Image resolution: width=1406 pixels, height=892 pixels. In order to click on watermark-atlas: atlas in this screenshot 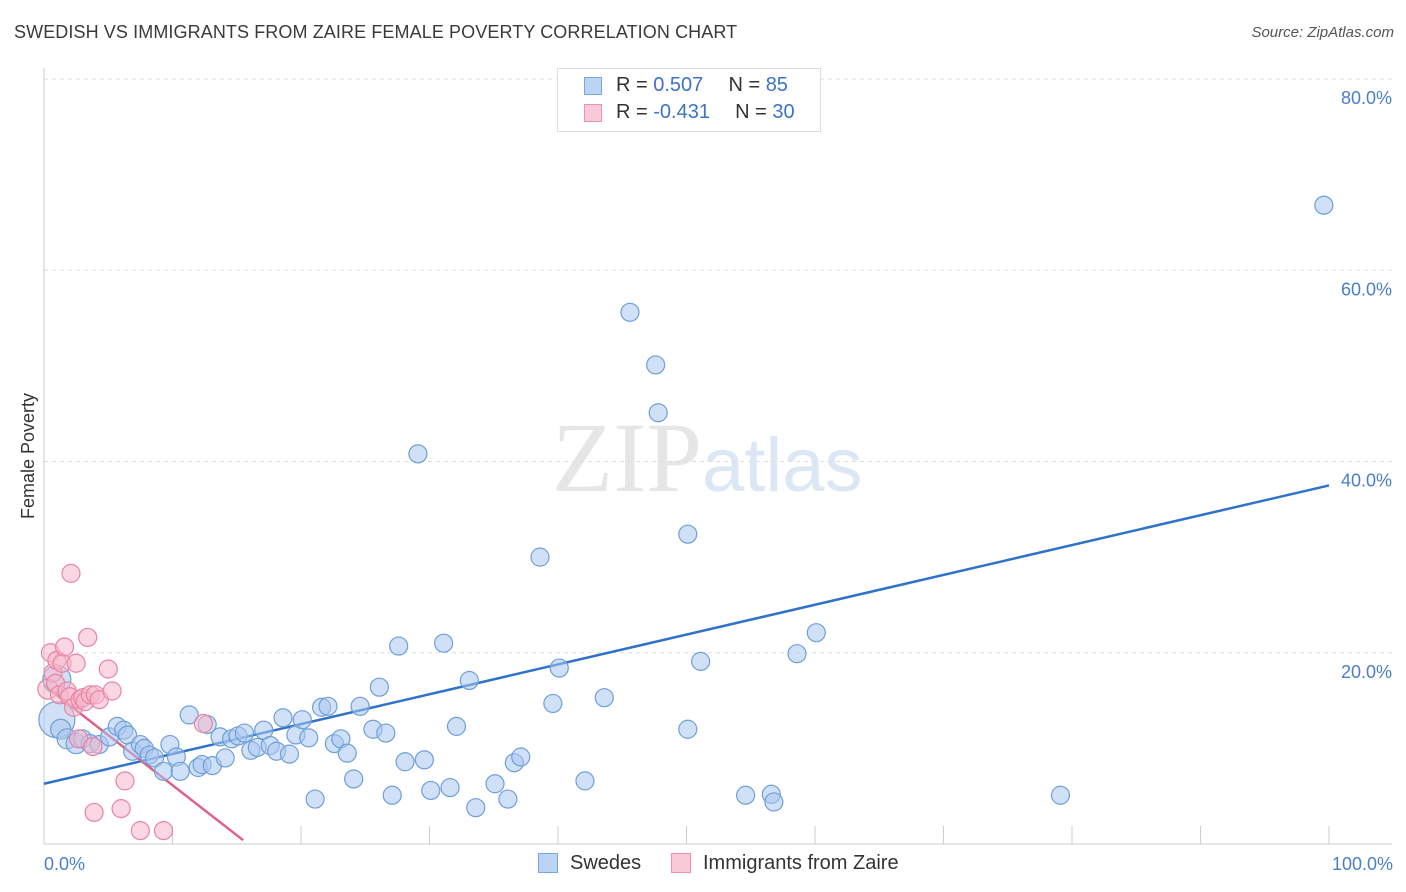, I will do `click(782, 465)`.